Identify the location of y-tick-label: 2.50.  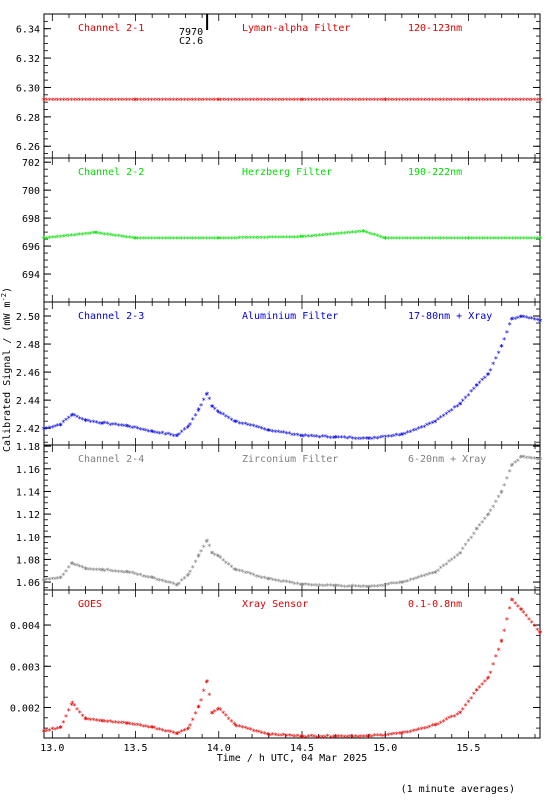
(28, 317).